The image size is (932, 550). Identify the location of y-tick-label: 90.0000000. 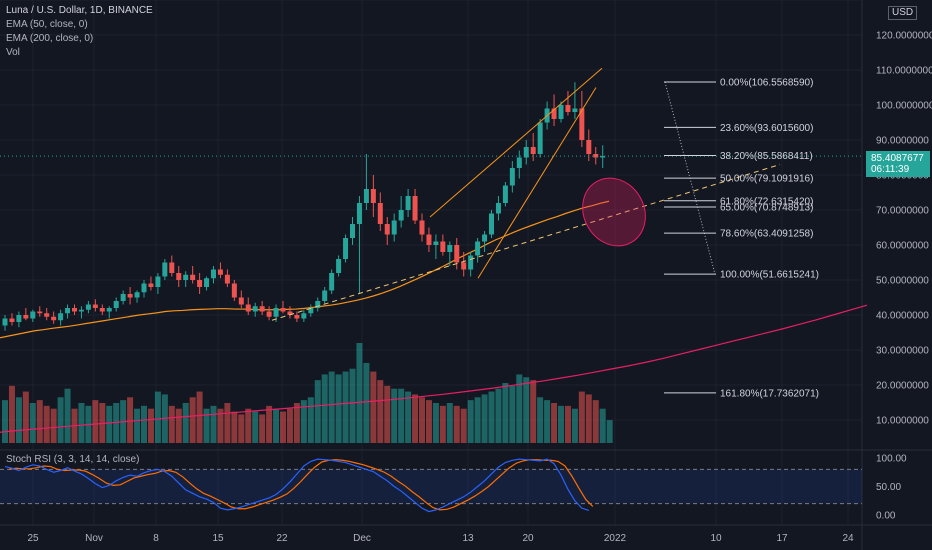
(902, 141).